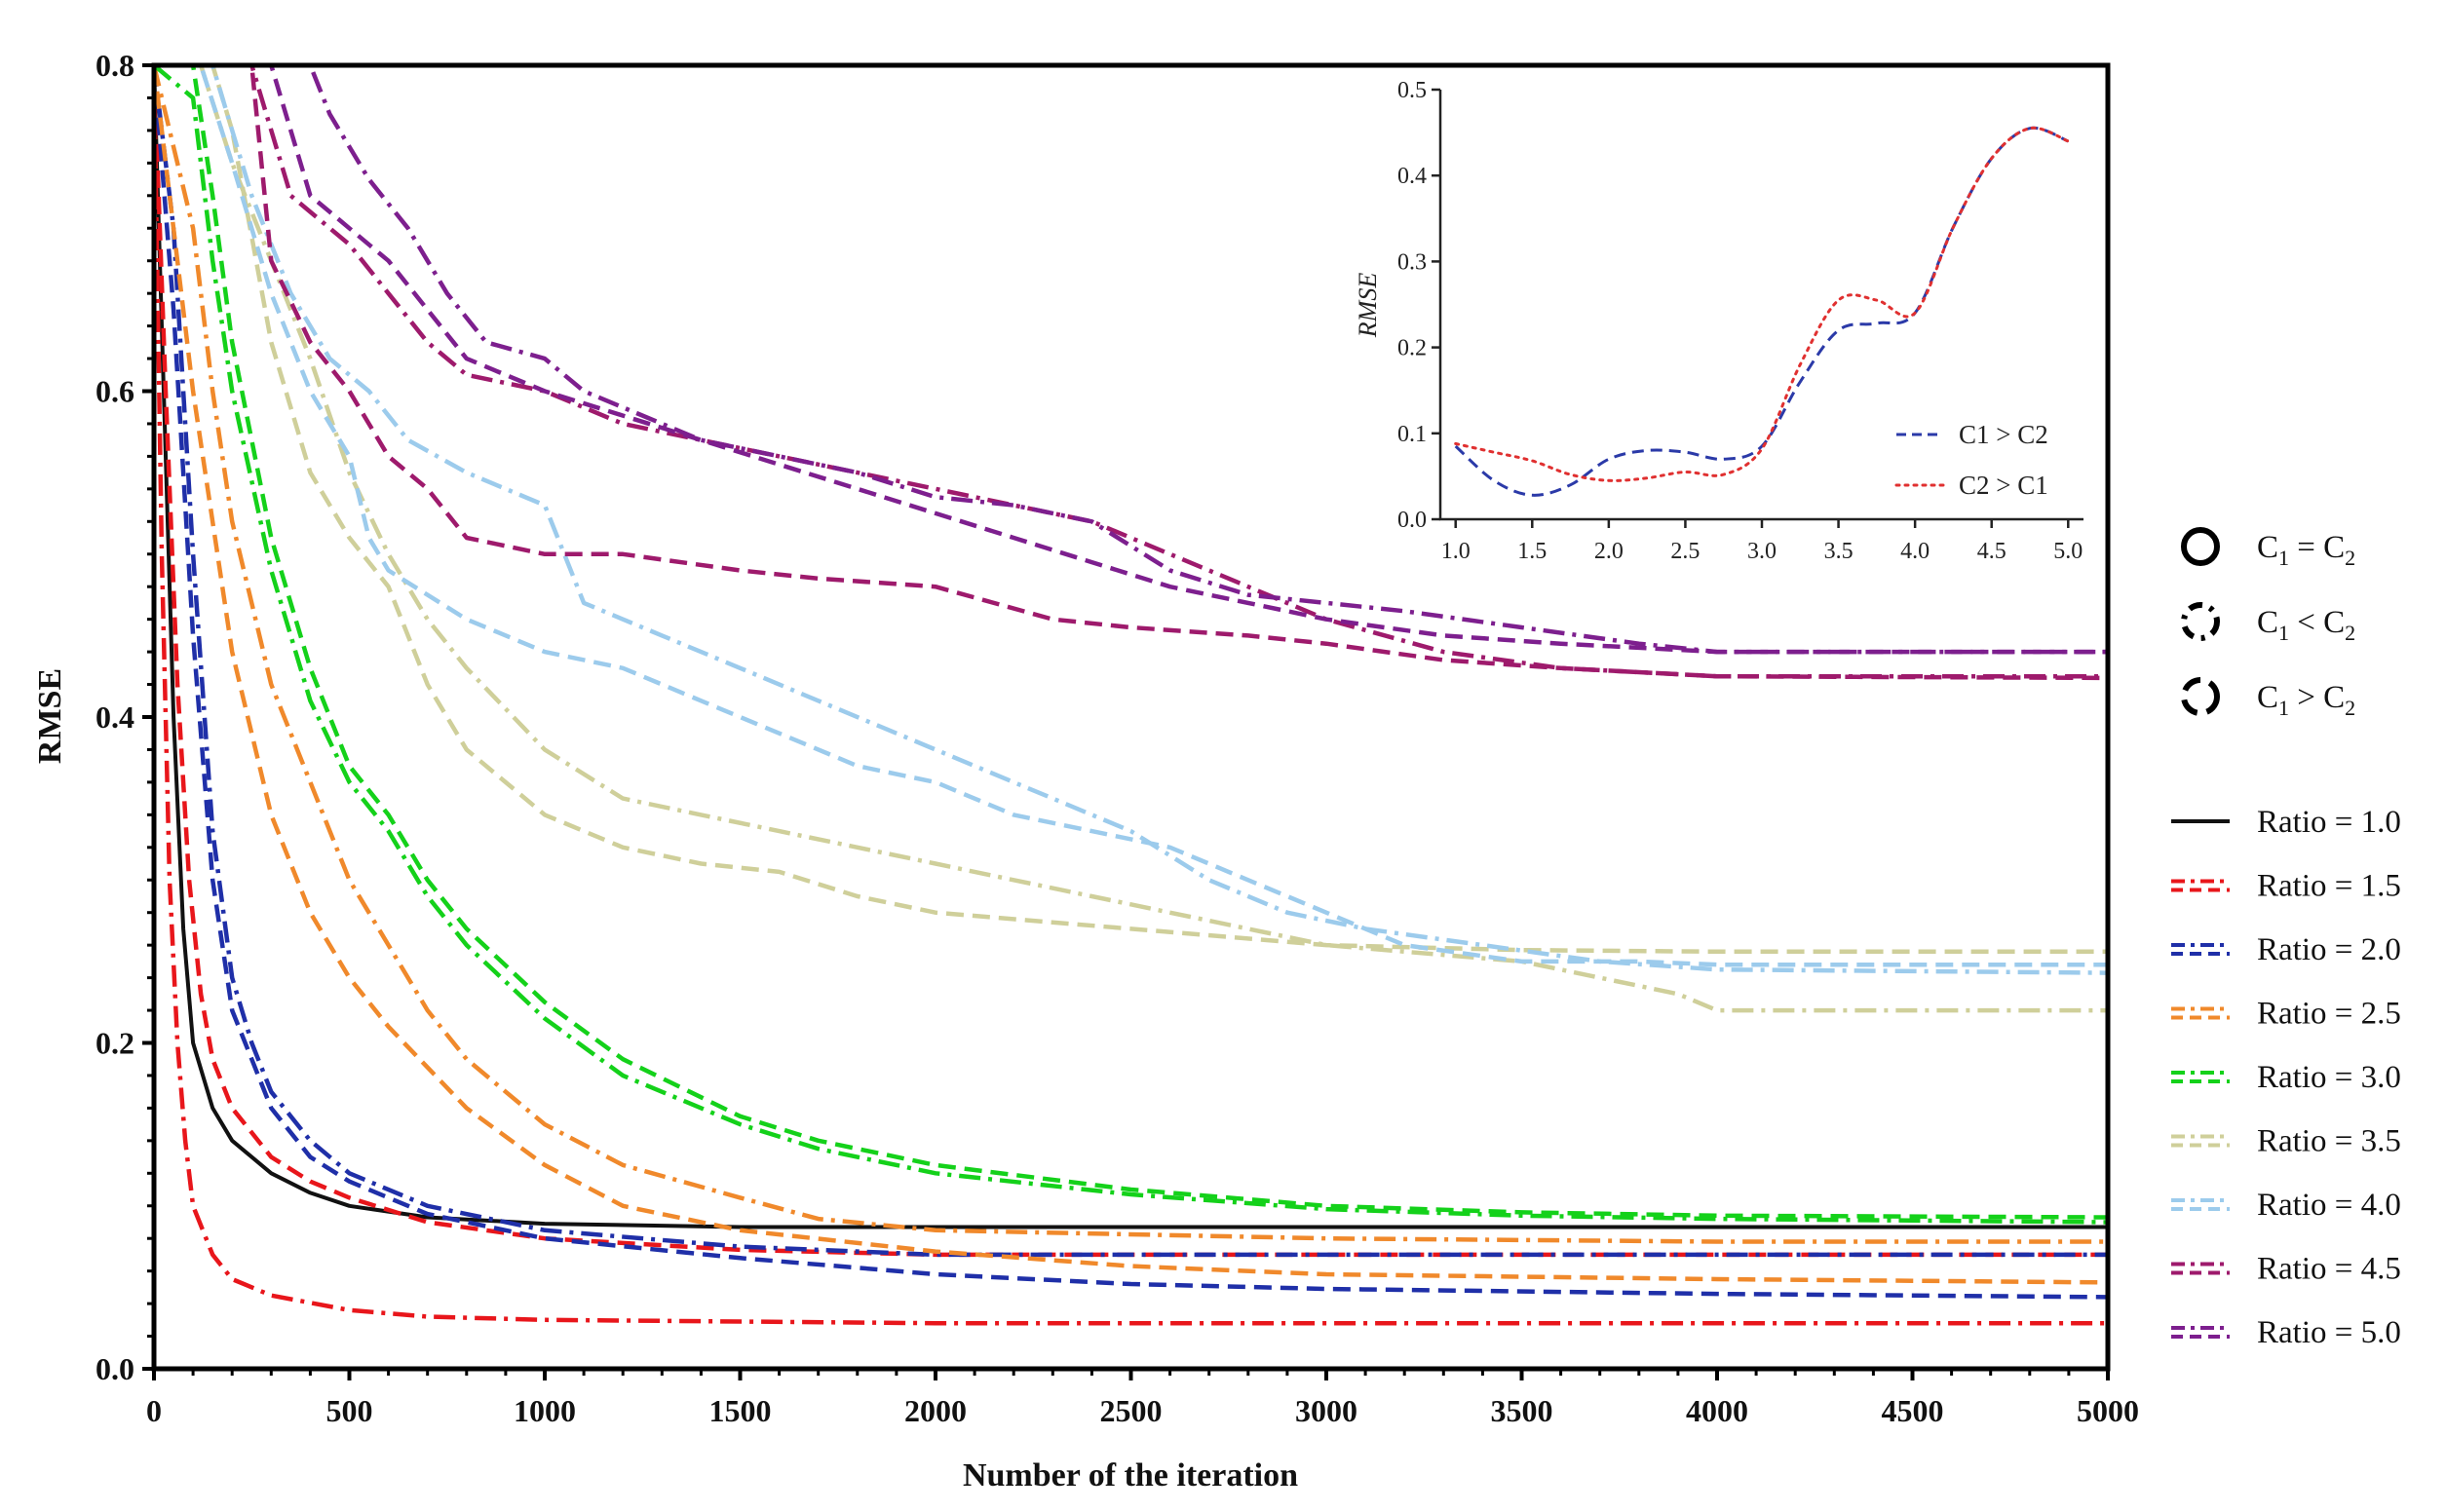  What do you see at coordinates (2068, 551) in the screenshot?
I see `inset-x-tick-label: 5.0` at bounding box center [2068, 551].